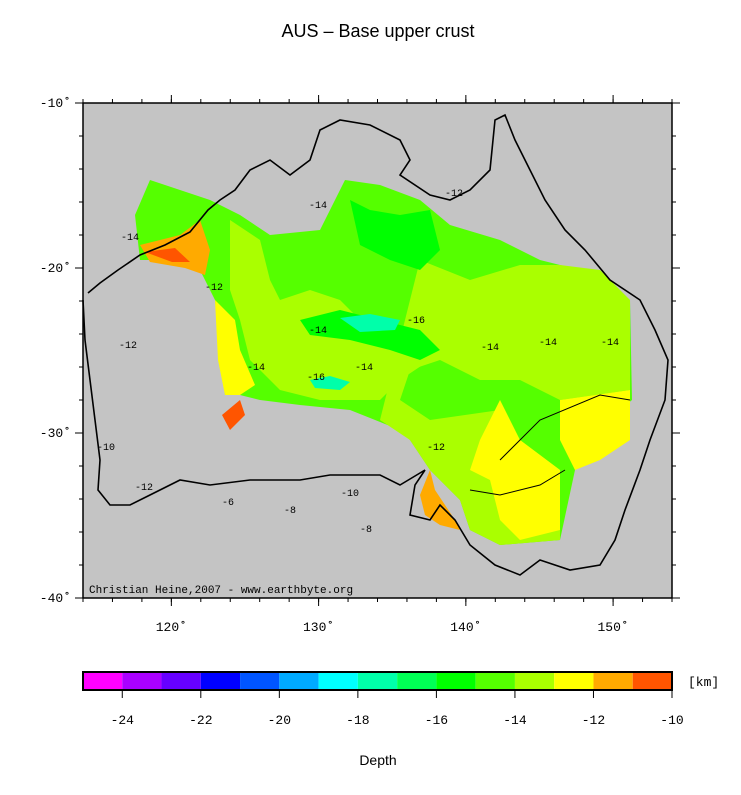 This screenshot has width=741, height=795. Describe the element at coordinates (703, 682) in the screenshot. I see `colorbar-unit: [km]` at that location.